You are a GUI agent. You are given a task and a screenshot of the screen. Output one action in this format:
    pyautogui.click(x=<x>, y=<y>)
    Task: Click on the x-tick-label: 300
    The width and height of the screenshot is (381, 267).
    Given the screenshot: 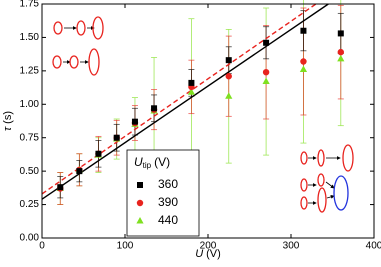 What is the action you would take?
    pyautogui.click(x=291, y=246)
    